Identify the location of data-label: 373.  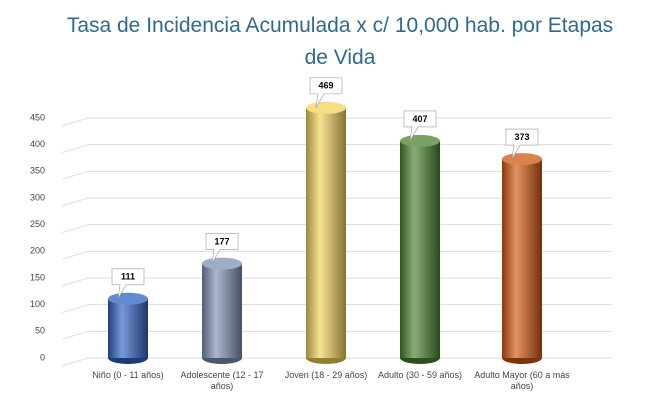
(521, 137).